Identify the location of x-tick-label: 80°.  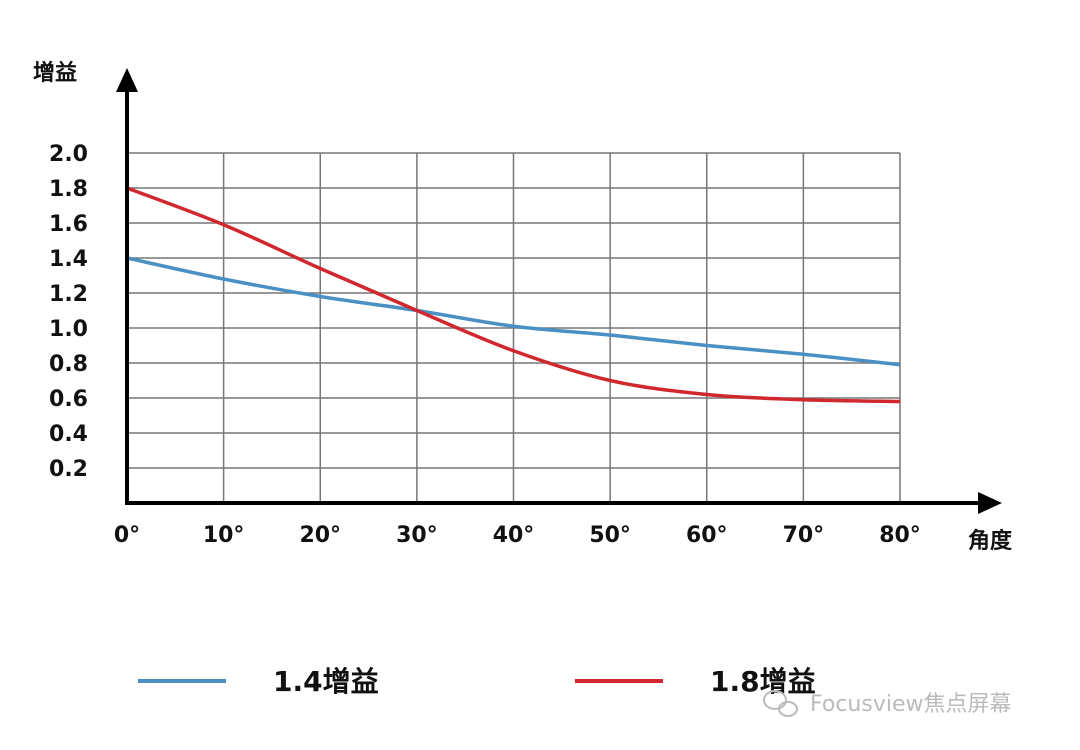
(900, 535).